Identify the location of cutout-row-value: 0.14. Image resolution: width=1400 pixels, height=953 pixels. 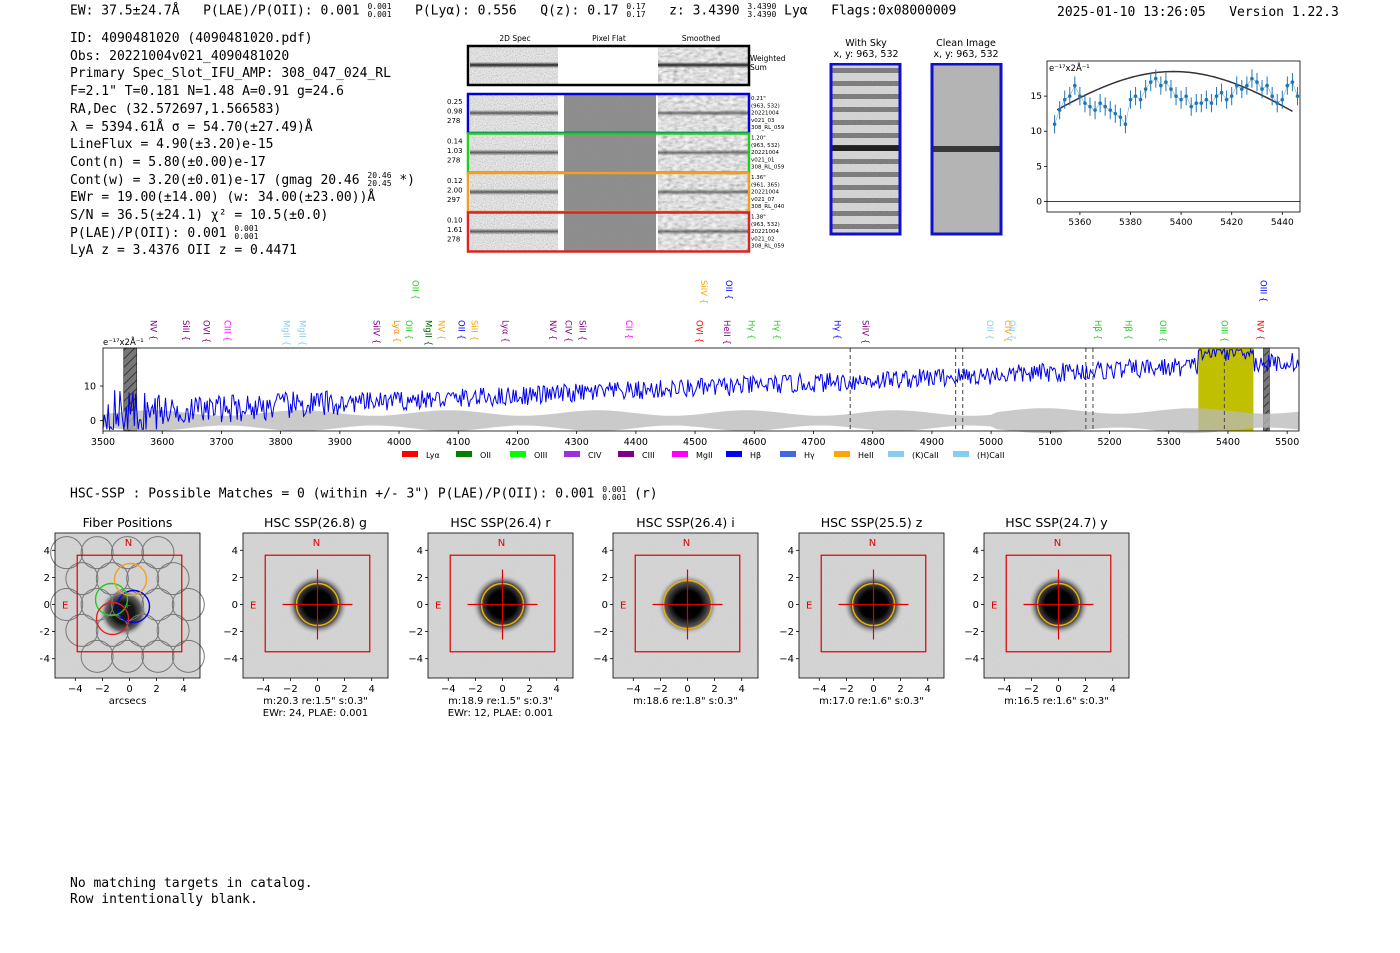
(455, 142).